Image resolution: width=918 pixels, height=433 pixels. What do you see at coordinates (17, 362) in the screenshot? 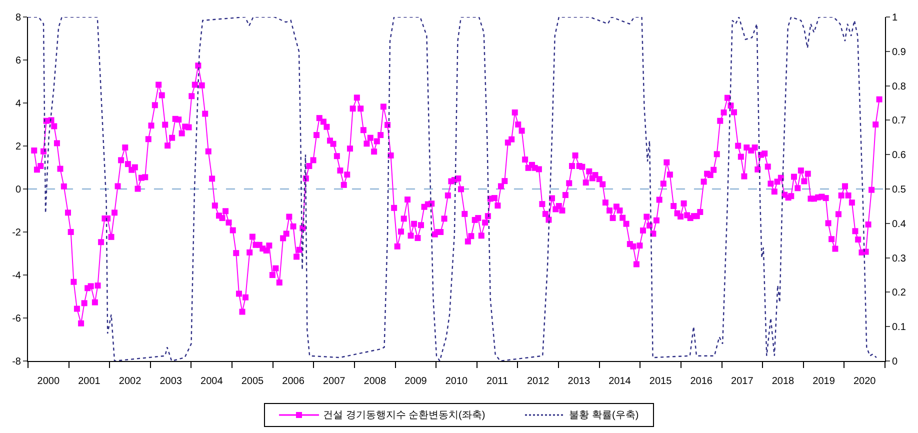
I see `y-tick-label: -8` at bounding box center [17, 362].